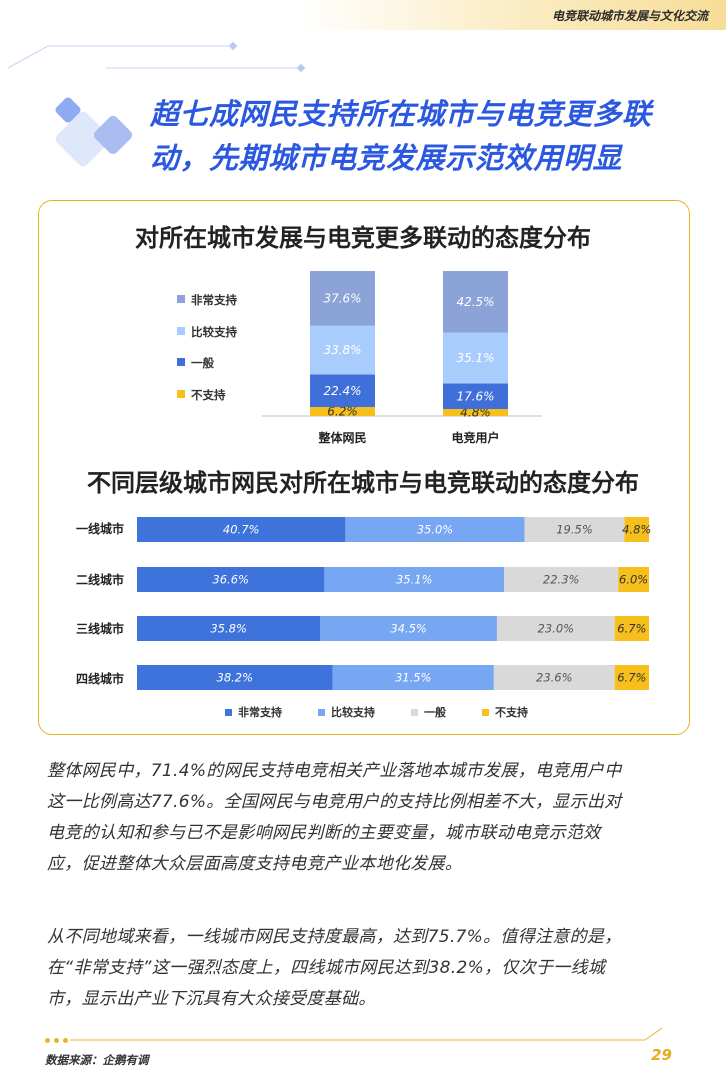 Image resolution: width=726 pixels, height=1089 pixels. I want to click on paragraph-line: 电竞的认知和参与已不是影响网民判断的主要变量，城市联动电竞示范效, so click(324, 833).